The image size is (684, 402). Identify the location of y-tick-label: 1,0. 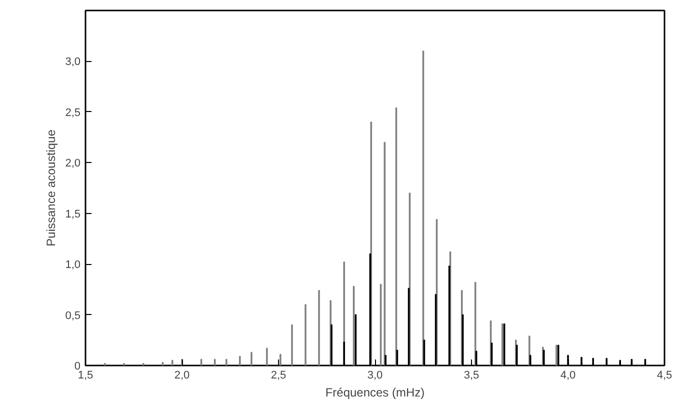
(73, 265).